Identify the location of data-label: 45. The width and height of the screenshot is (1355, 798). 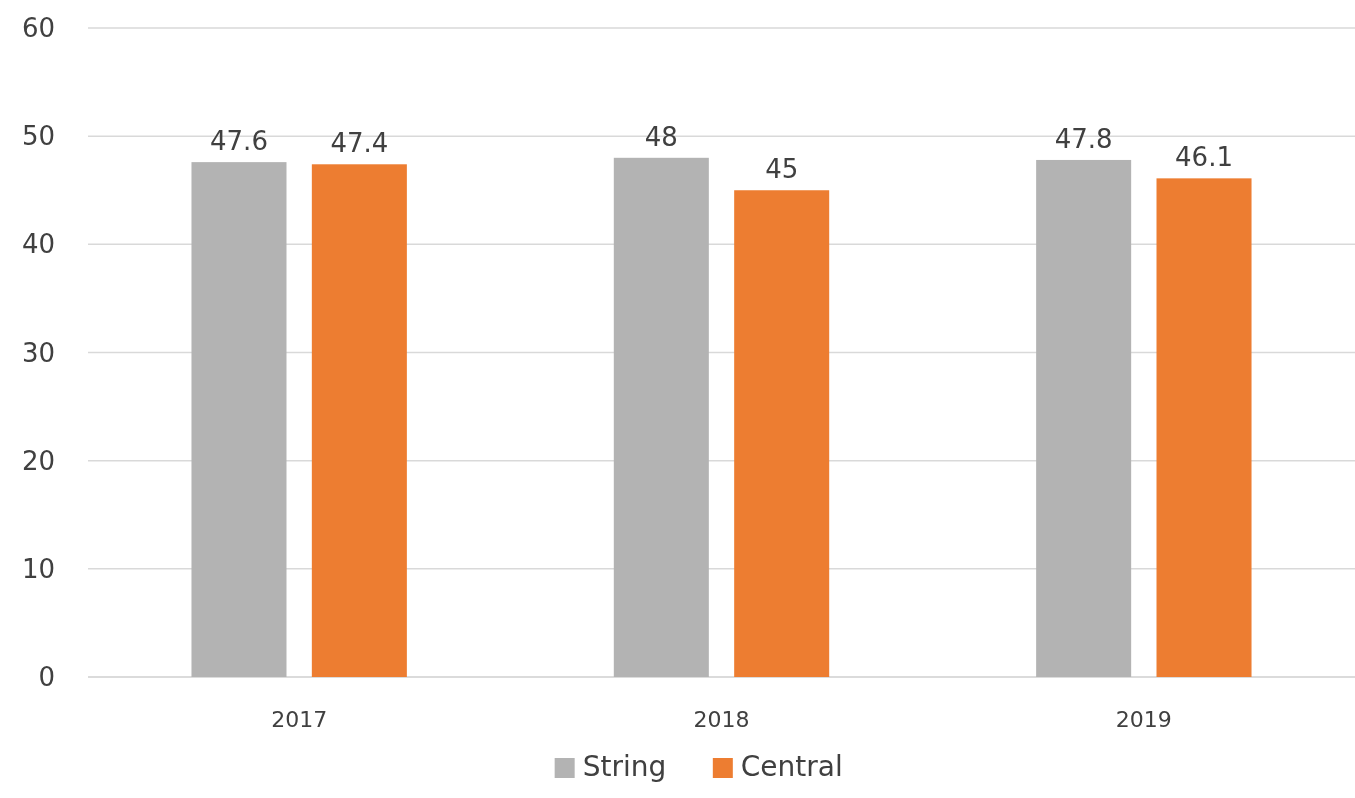
(782, 169).